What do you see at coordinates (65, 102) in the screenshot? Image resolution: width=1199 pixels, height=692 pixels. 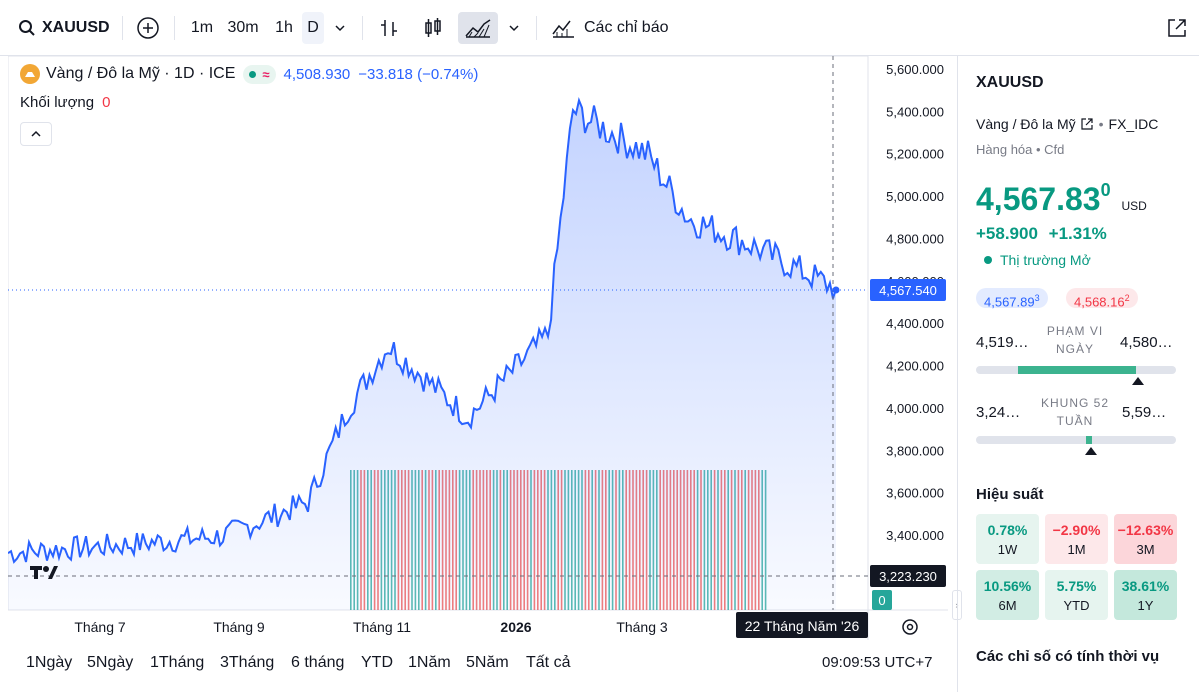 I see `volume-legend: Khối lượng 0` at bounding box center [65, 102].